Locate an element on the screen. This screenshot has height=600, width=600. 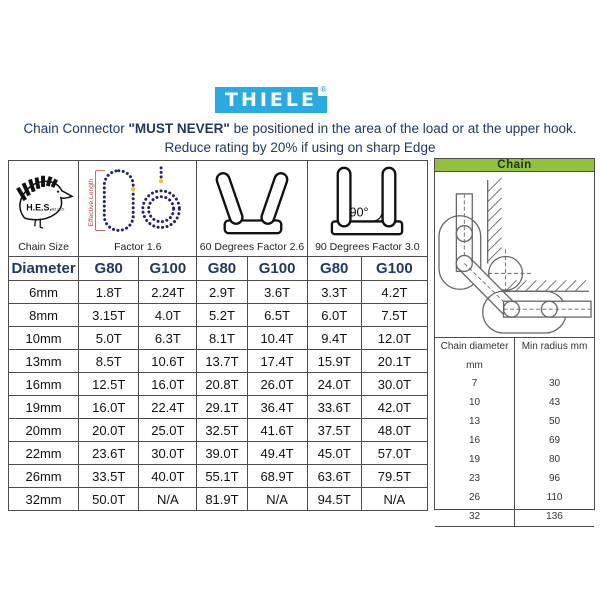
row-label-cell: 10 is located at coordinates (475, 402).